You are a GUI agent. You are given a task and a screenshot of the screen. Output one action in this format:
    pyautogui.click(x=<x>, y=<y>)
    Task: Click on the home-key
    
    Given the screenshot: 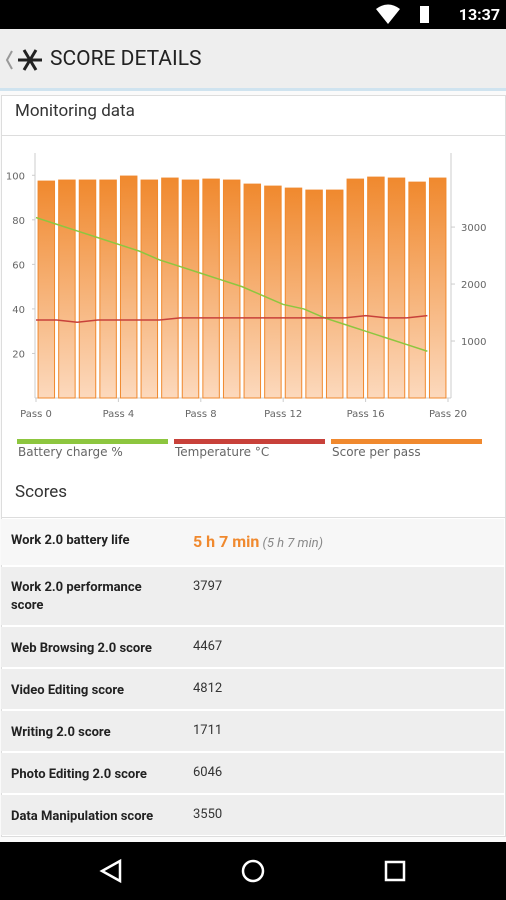 What is the action you would take?
    pyautogui.click(x=253, y=871)
    